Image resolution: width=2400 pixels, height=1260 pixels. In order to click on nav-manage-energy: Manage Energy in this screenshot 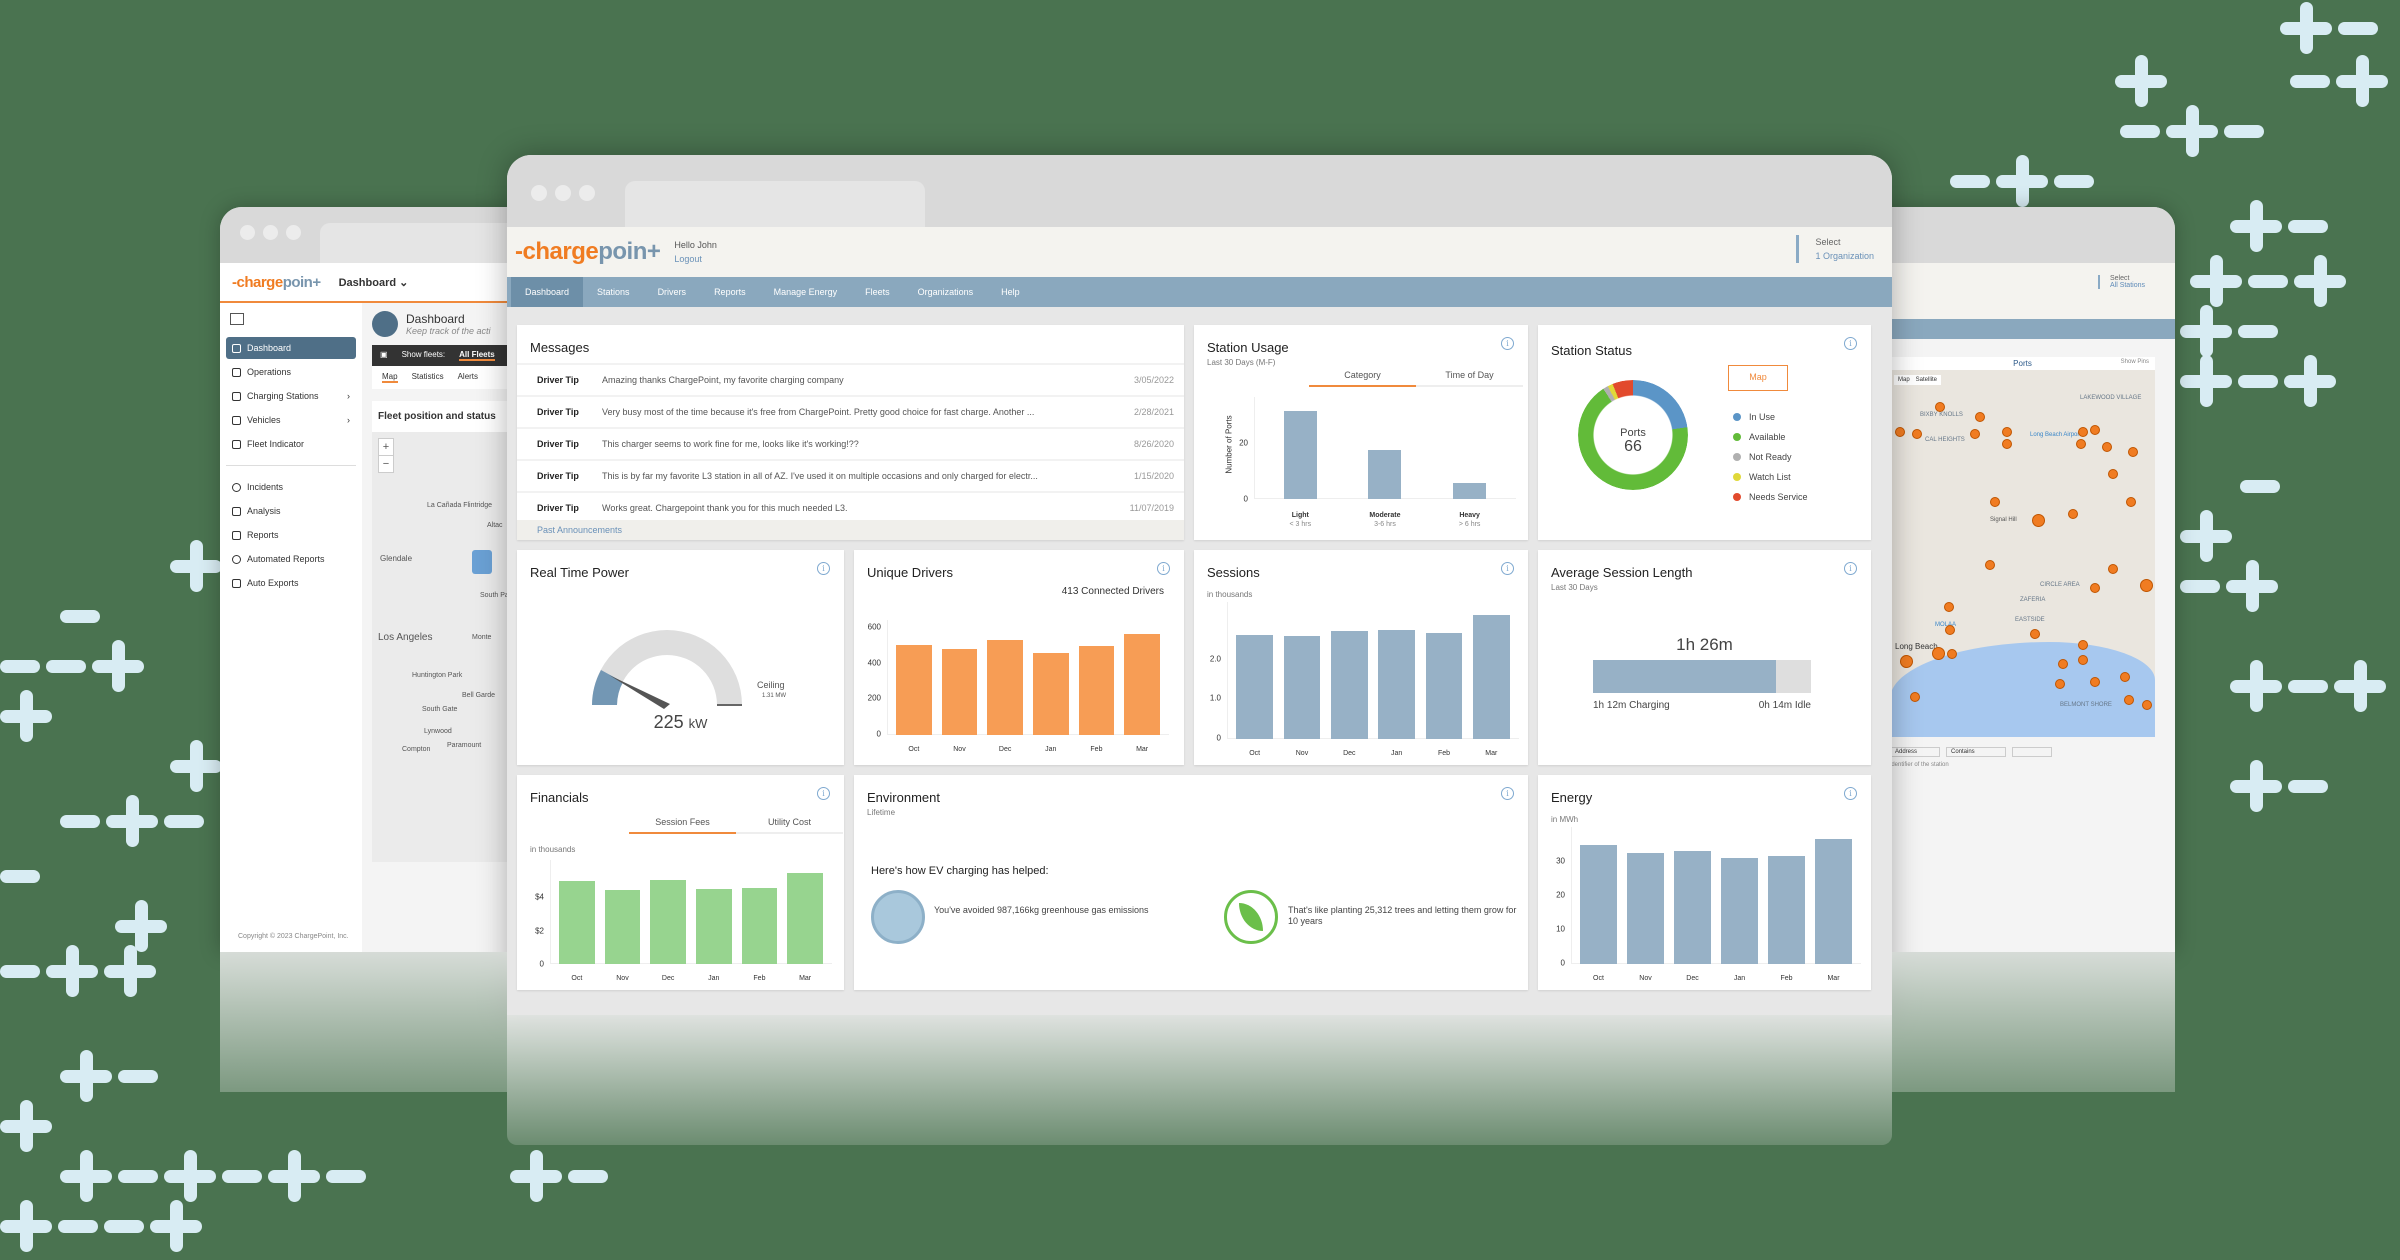, I will do `click(805, 292)`.